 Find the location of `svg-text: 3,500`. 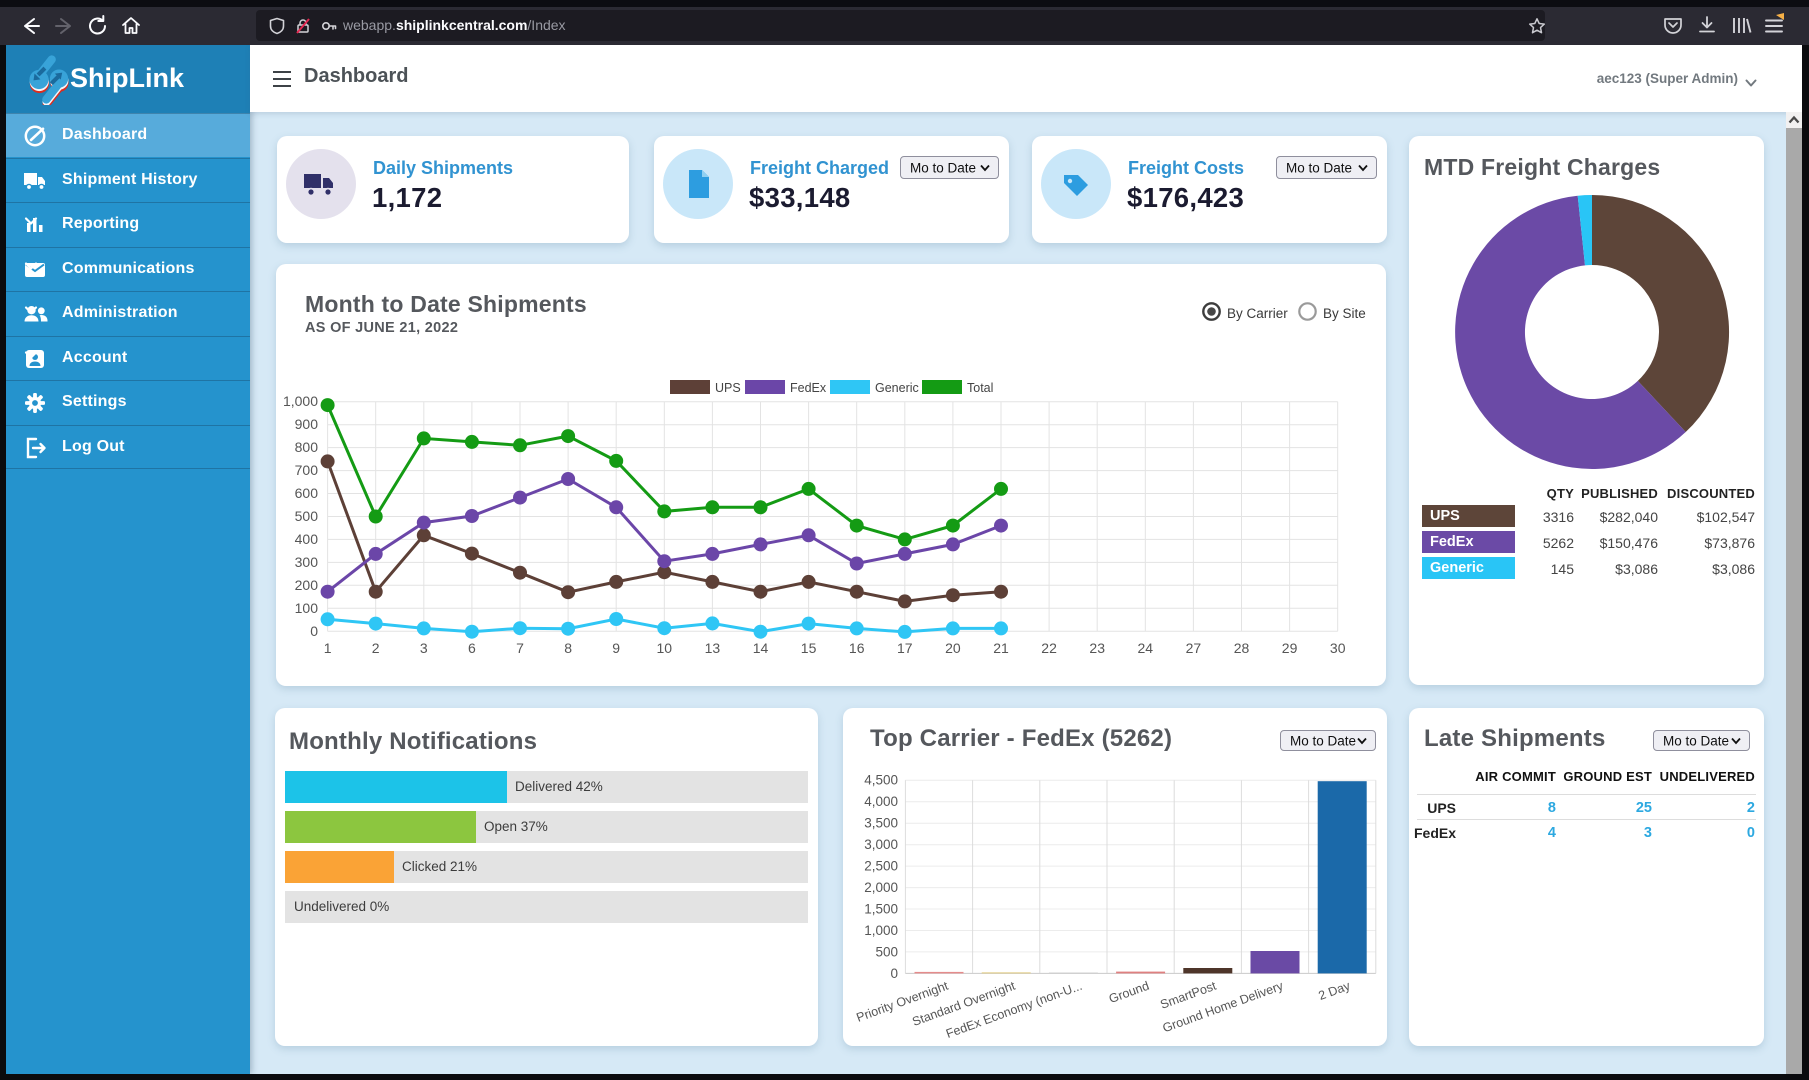

svg-text: 3,500 is located at coordinates (881, 823).